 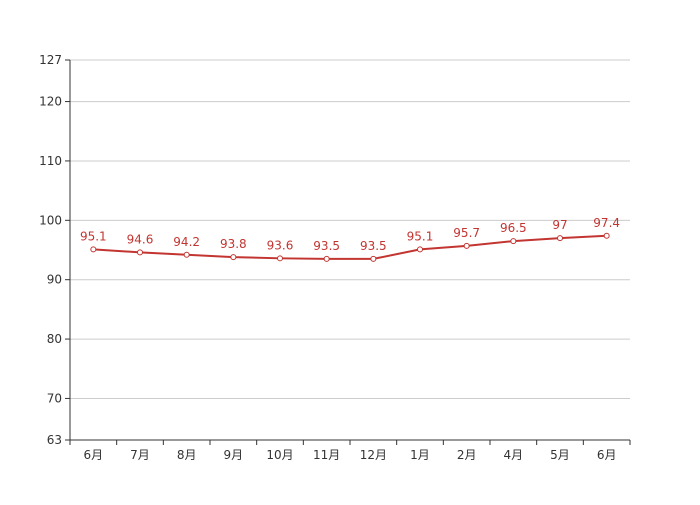 What do you see at coordinates (373, 455) in the screenshot?
I see `x-tick-label: 12月` at bounding box center [373, 455].